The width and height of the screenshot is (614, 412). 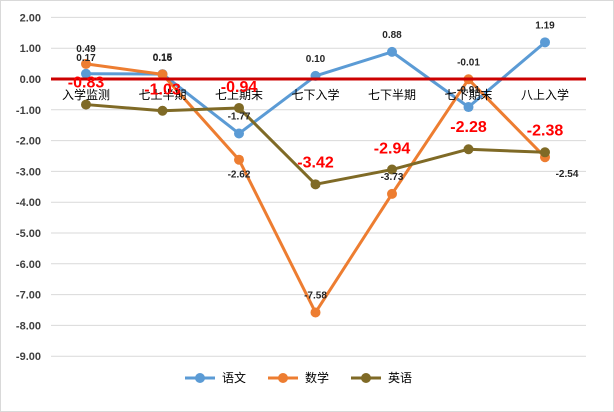 What do you see at coordinates (400, 378) in the screenshot?
I see `legend-label: 英语` at bounding box center [400, 378].